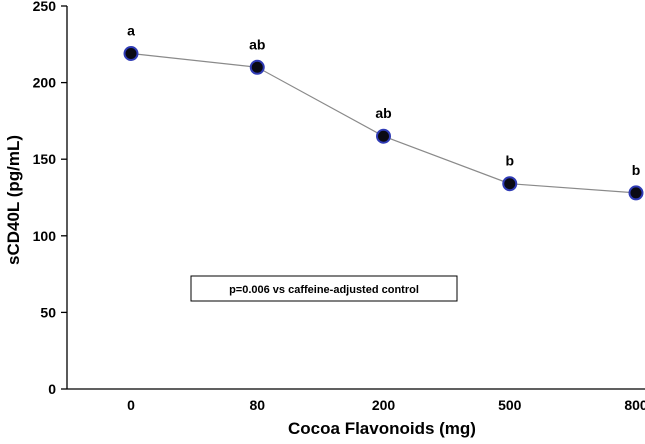 This screenshot has width=645, height=444. What do you see at coordinates (384, 405) in the screenshot?
I see `x-tick-label: 200` at bounding box center [384, 405].